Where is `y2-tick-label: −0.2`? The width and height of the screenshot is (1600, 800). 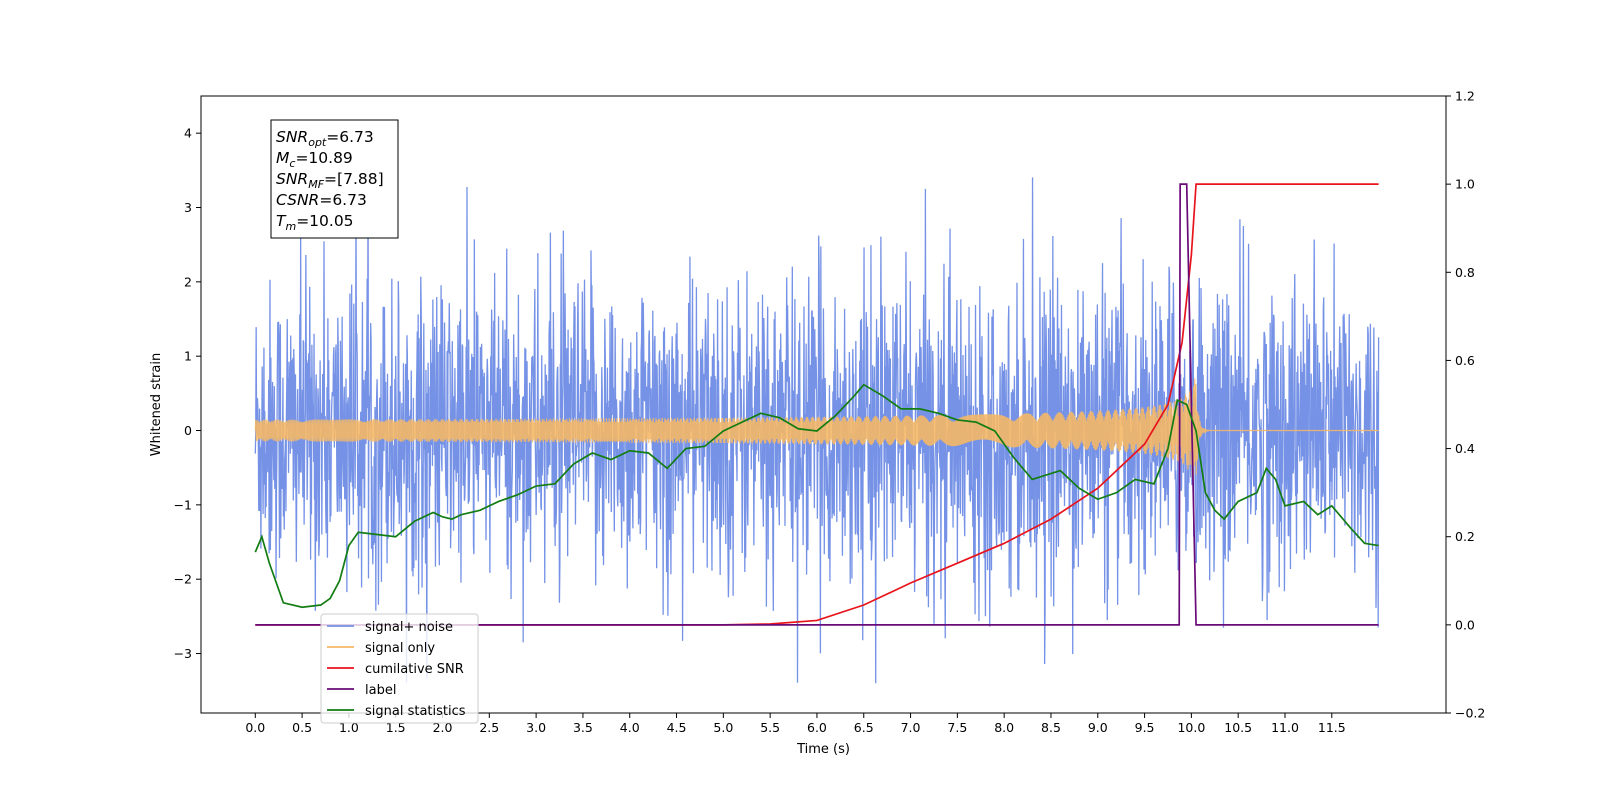 y2-tick-label: −0.2 is located at coordinates (1470, 713).